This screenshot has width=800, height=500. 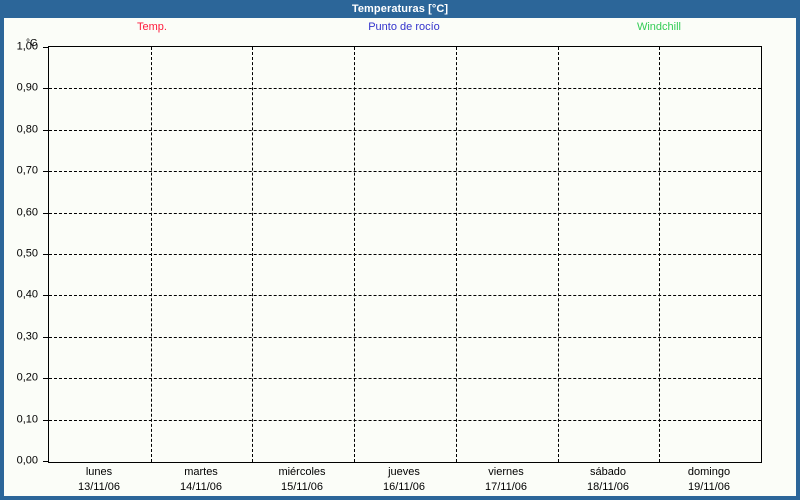 What do you see at coordinates (608, 480) in the screenshot?
I see `x-tick-label: sábado 18/11/06` at bounding box center [608, 480].